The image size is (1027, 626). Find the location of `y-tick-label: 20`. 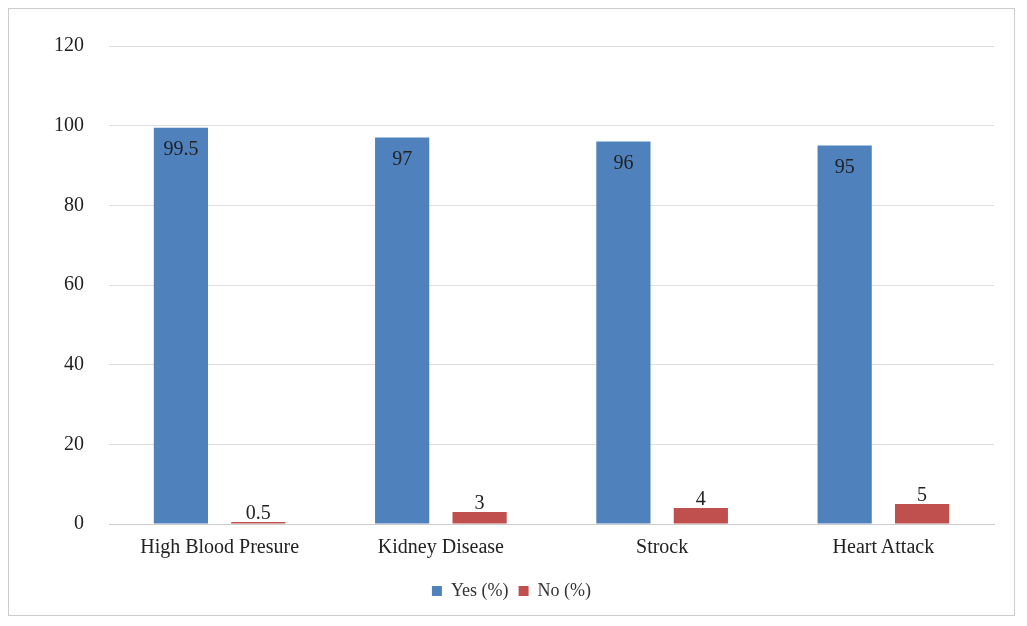

y-tick-label: 20 is located at coordinates (74, 442).